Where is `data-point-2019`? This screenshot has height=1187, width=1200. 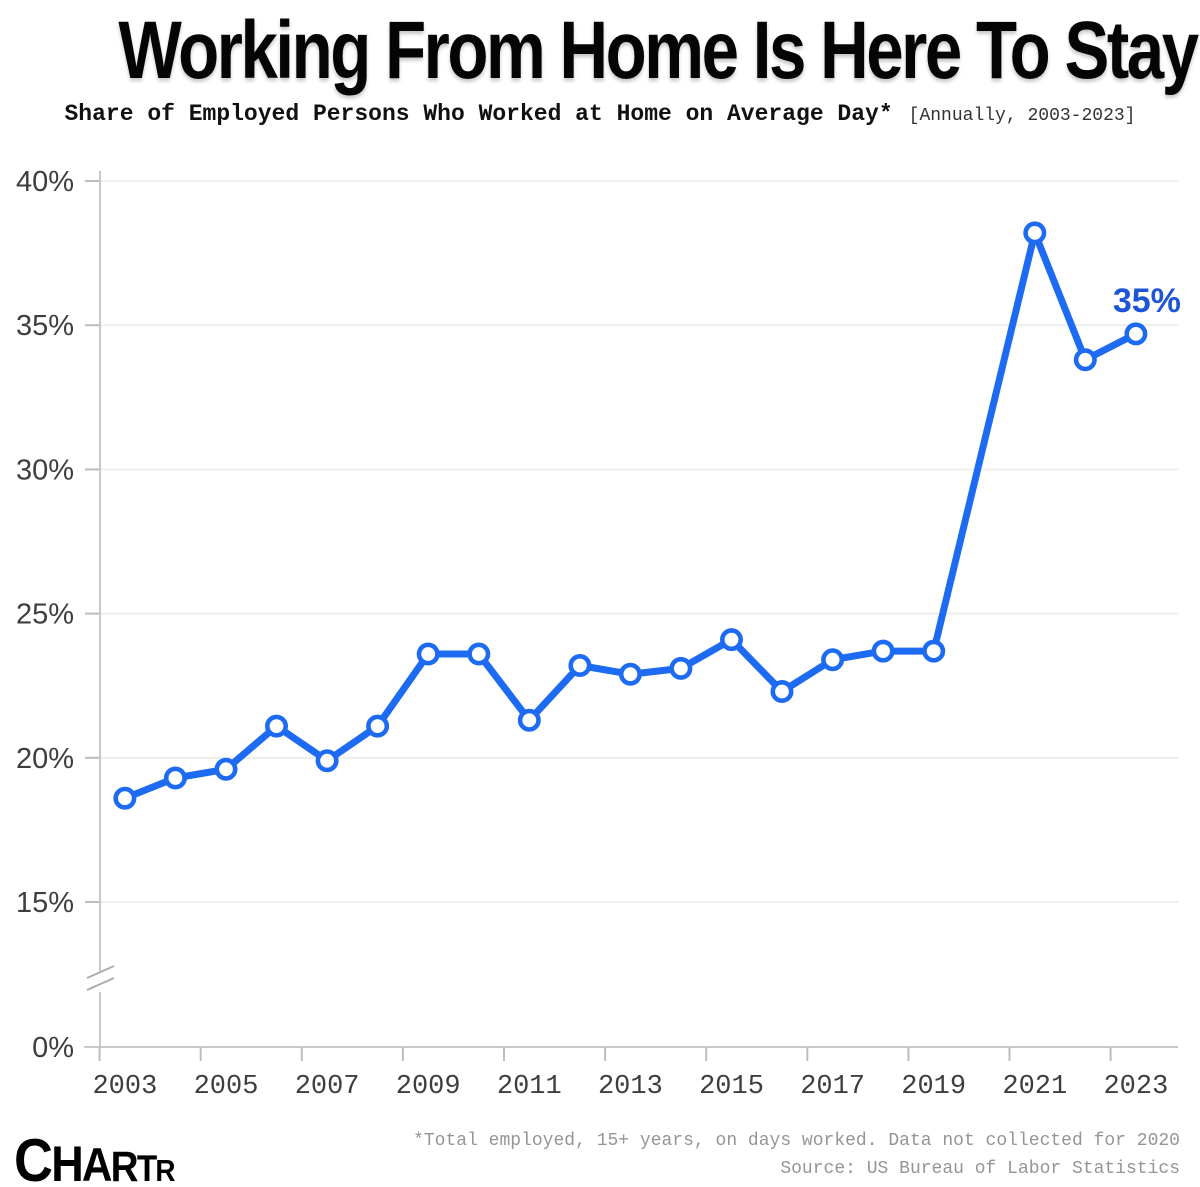 data-point-2019 is located at coordinates (934, 651).